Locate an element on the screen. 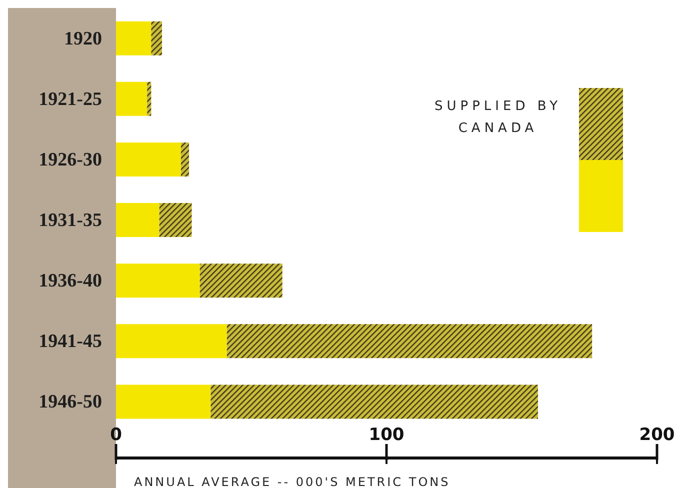  x-tick-label: 0 is located at coordinates (116, 435).